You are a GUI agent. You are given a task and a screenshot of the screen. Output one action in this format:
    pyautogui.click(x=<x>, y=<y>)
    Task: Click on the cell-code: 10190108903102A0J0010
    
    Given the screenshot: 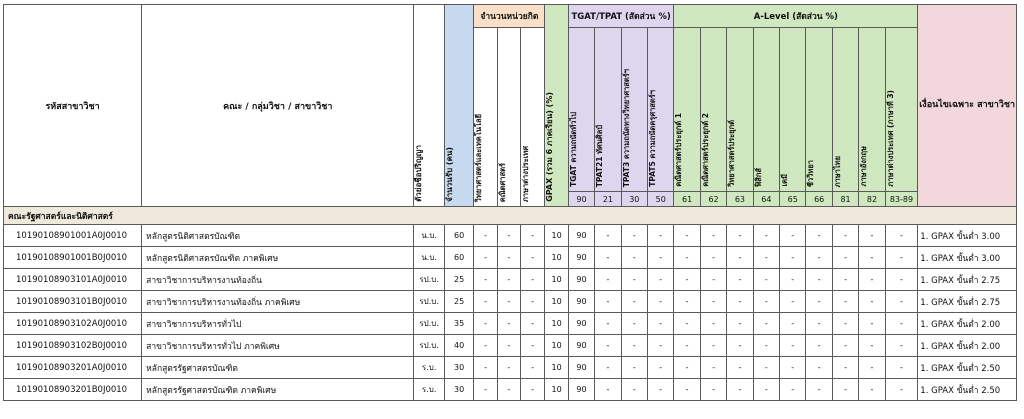 What is the action you would take?
    pyautogui.click(x=72, y=323)
    